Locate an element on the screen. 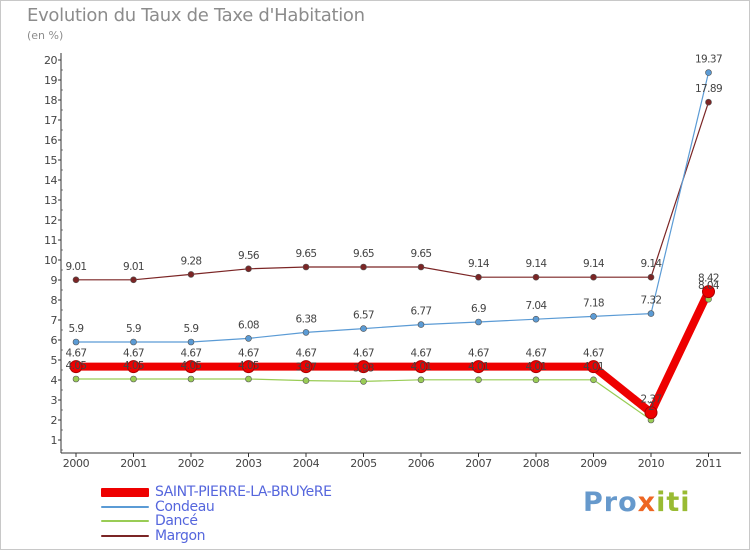 This screenshot has height=550, width=750. y-tick-label: 5 is located at coordinates (54, 360).